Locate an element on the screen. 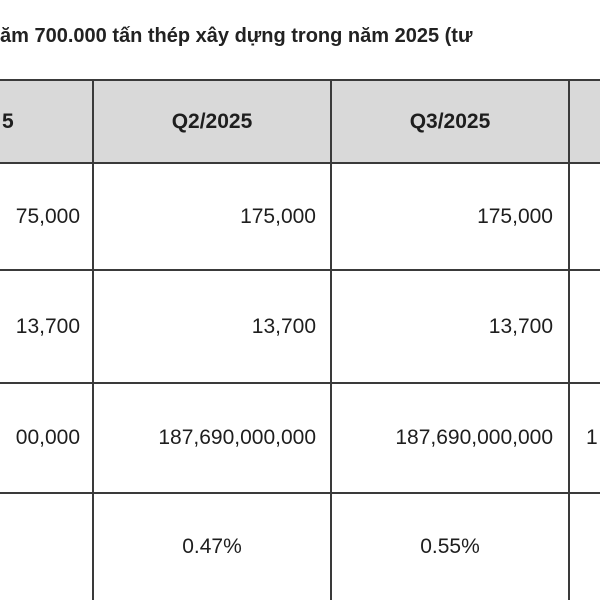 The height and width of the screenshot is (600, 600). table-cell: 1 is located at coordinates (593, 438).